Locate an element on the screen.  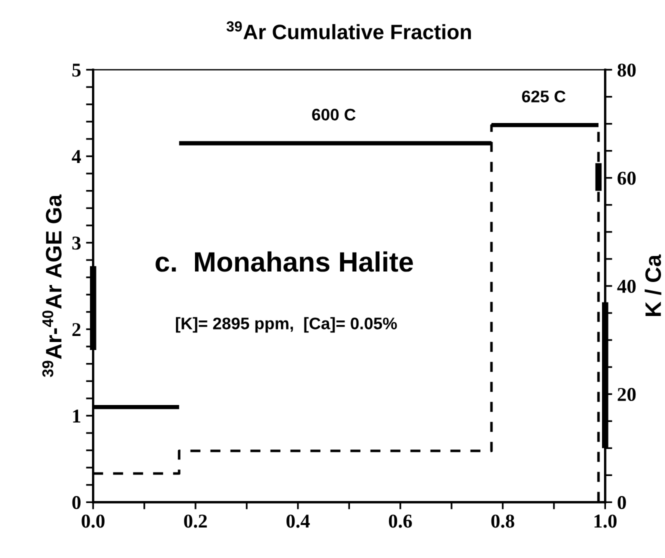
y-axis-title: $^{39}$Ar-$^{40}$Ar AGE Ga is located at coordinates (52, 286).